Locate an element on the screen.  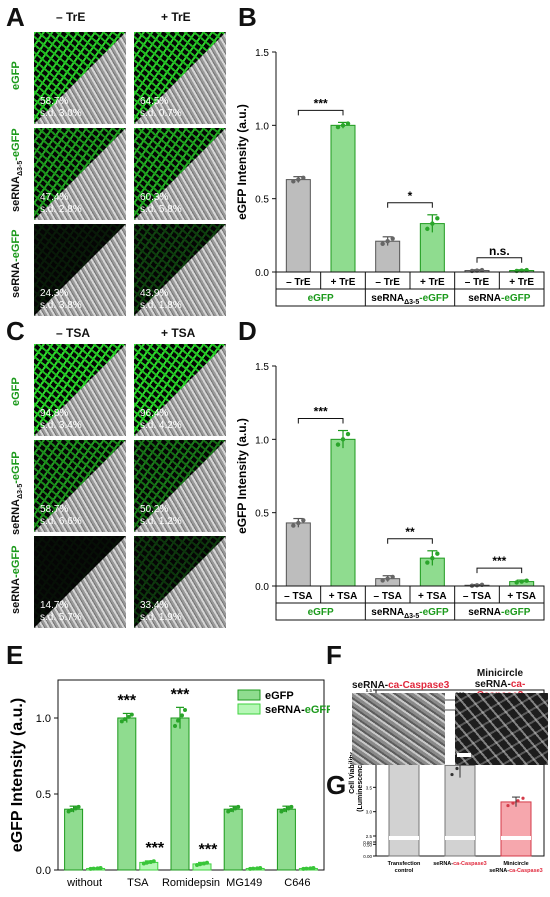
row-label-pre: seRNA is located at coordinates (16, 595).